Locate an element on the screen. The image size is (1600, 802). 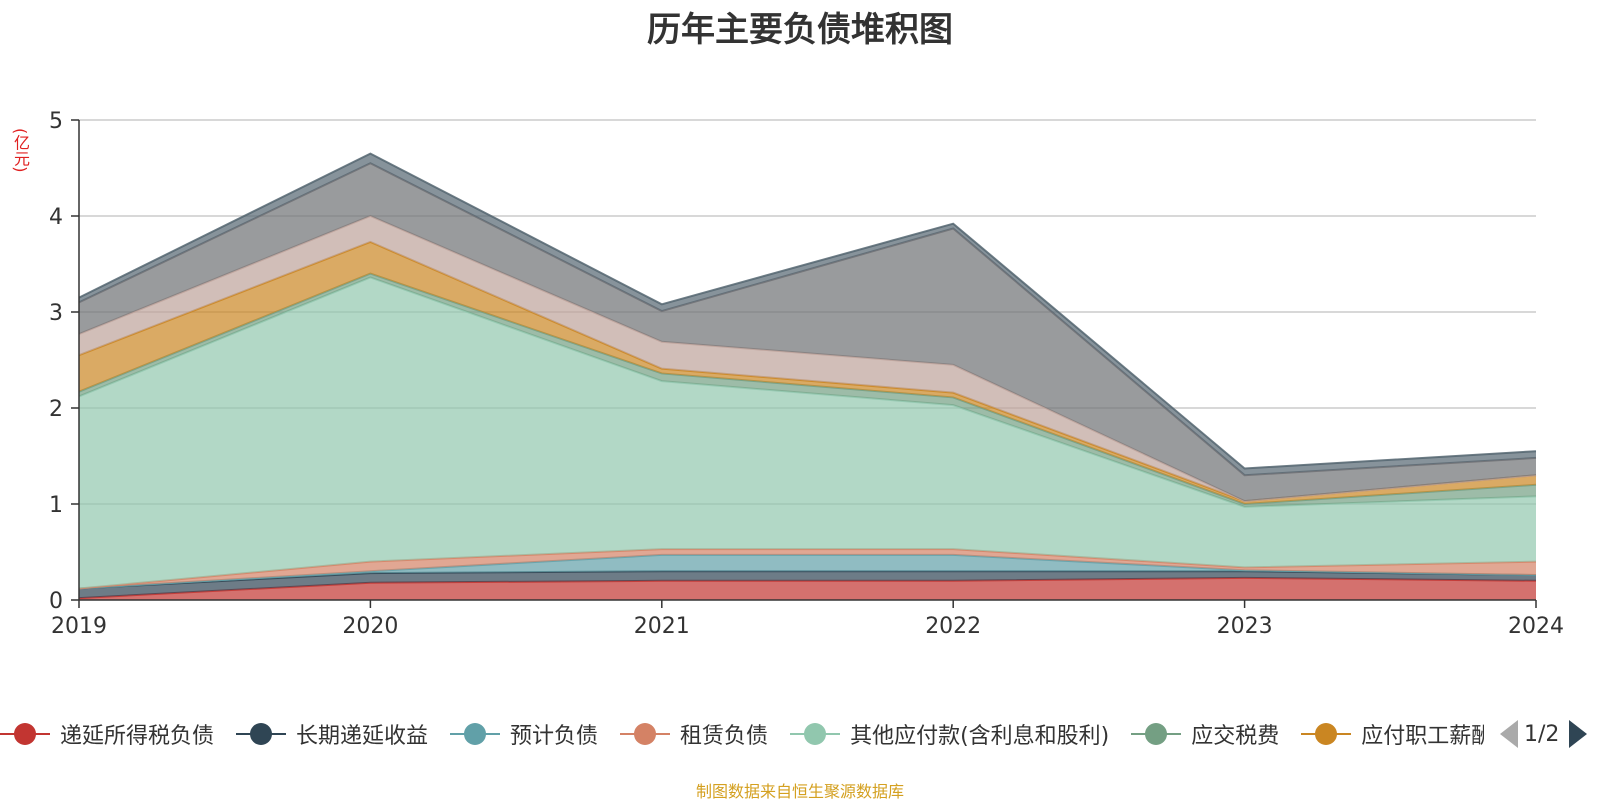
legend-label: 其他应付款(含利息和股利) is located at coordinates (980, 736).